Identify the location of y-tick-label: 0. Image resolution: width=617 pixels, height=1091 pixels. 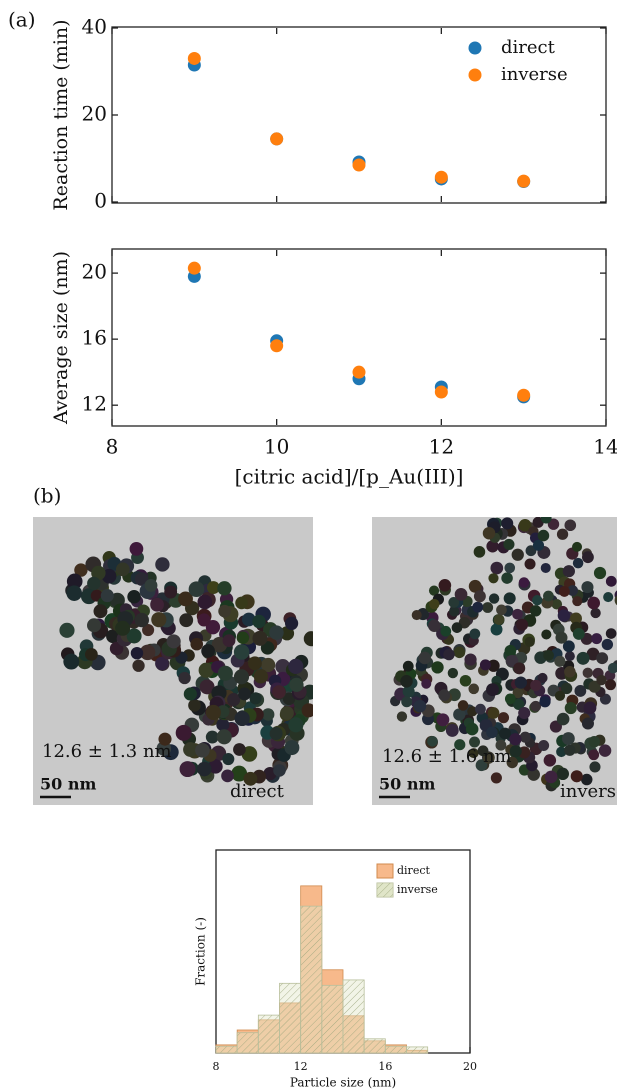
(100, 201).